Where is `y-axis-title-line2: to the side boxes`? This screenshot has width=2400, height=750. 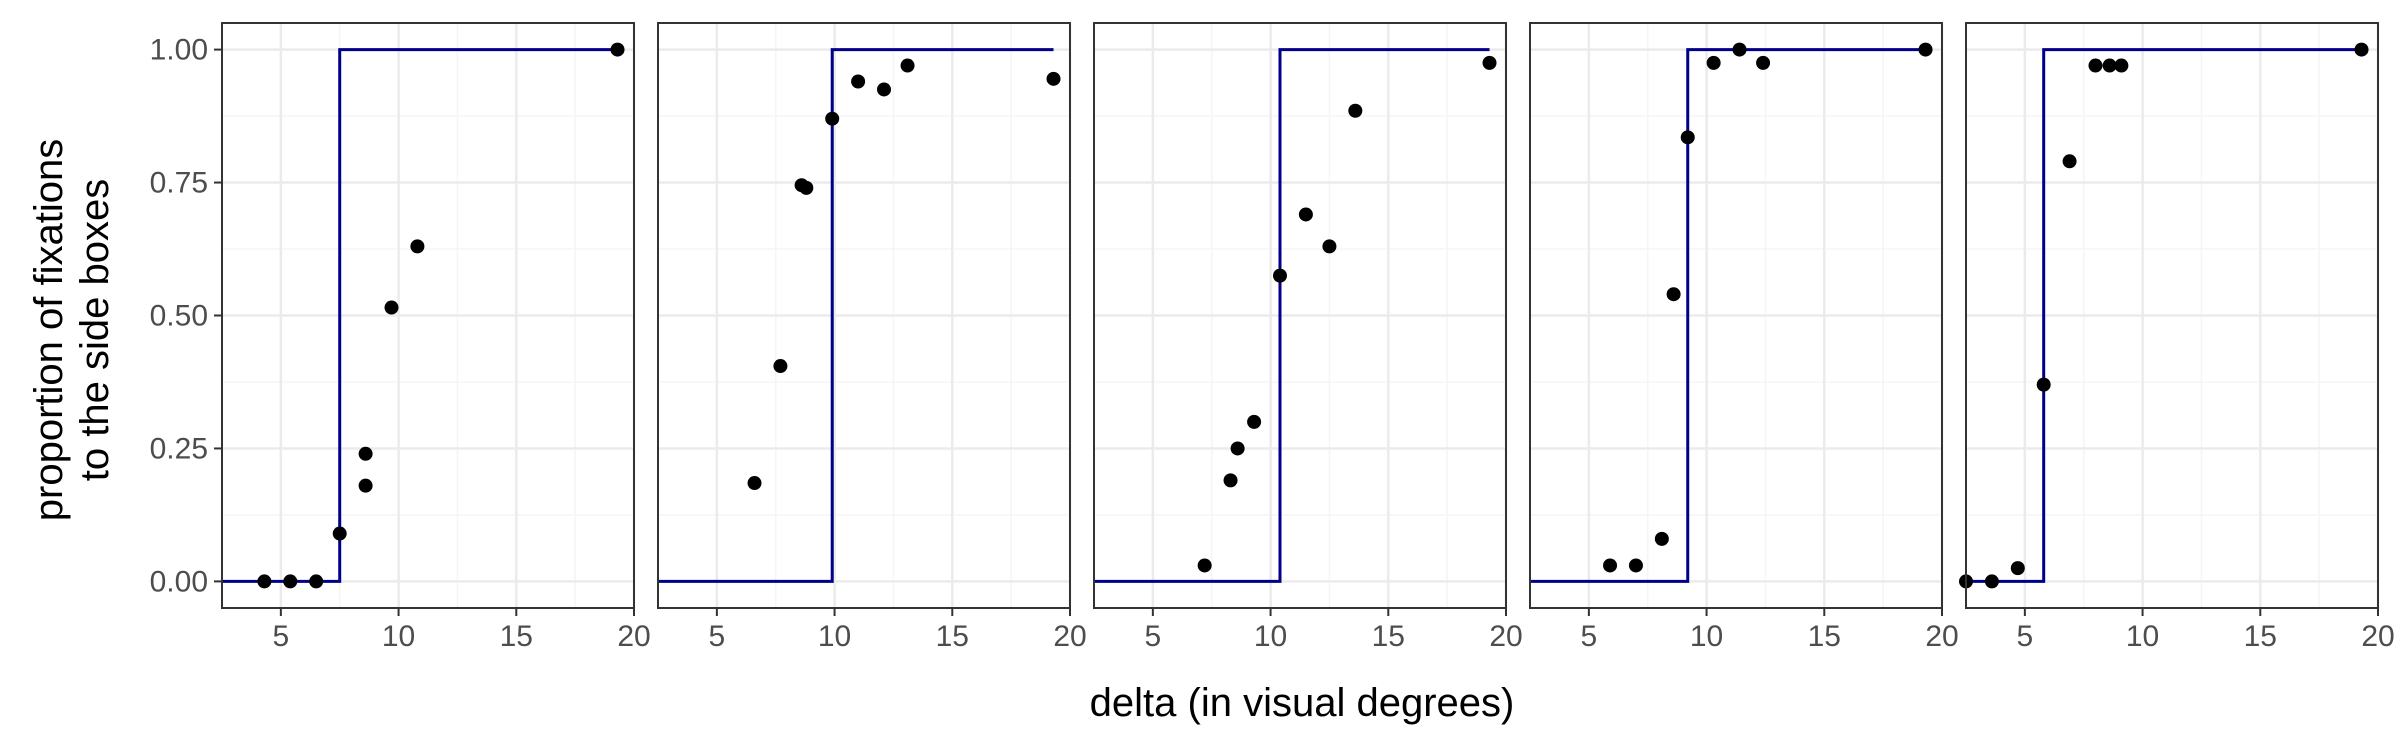
y-axis-title-line2: to the side boxes is located at coordinates (95, 330).